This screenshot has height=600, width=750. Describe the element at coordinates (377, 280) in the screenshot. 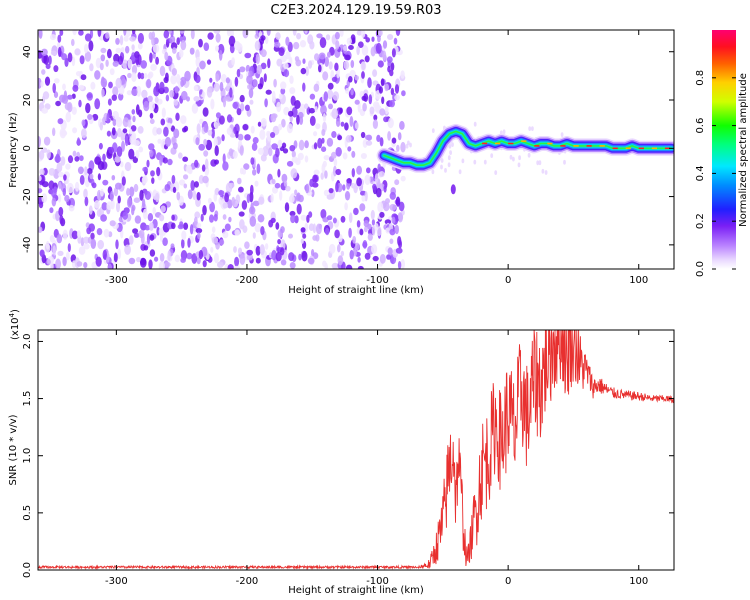

I see `x-tick-label: -100` at that location.